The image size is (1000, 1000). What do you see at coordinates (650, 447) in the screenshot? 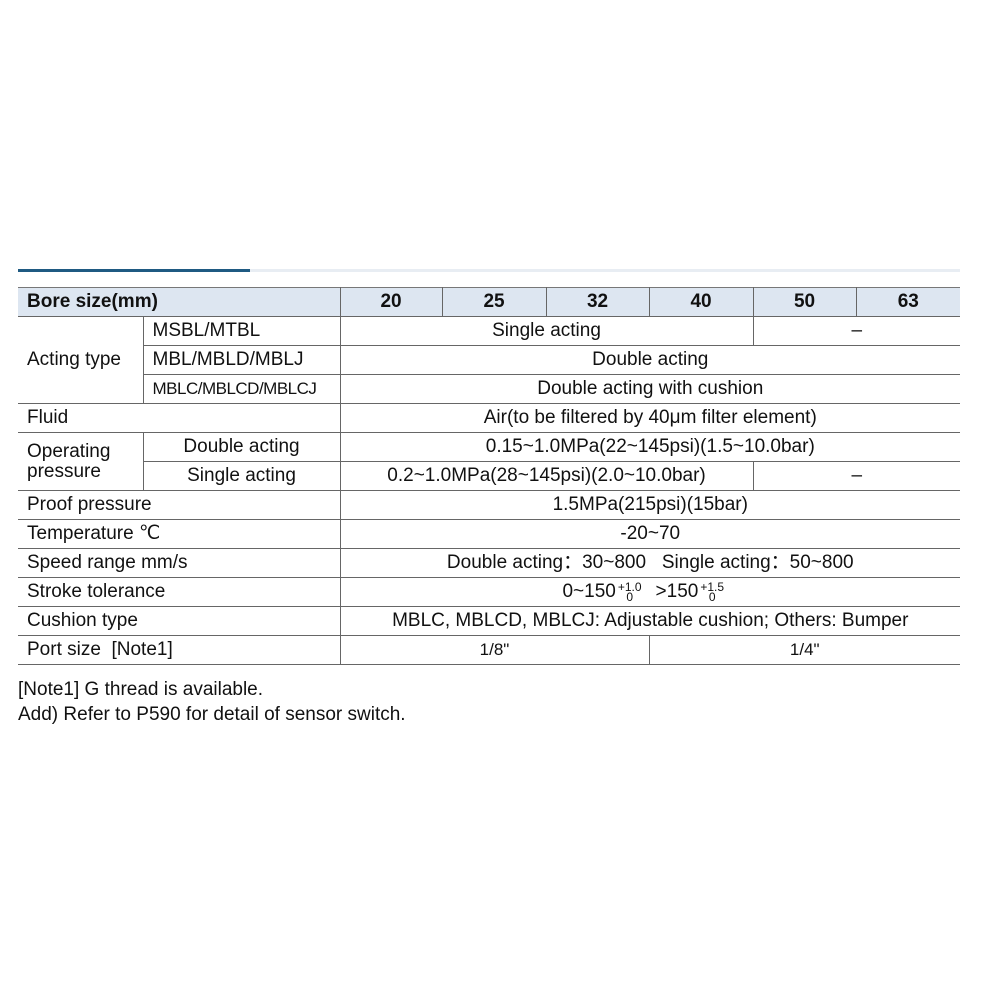
I see `double-acting-pressure: 0.15~1.0MPa(22~145psi)(1.5~10.0bar)` at bounding box center [650, 447].